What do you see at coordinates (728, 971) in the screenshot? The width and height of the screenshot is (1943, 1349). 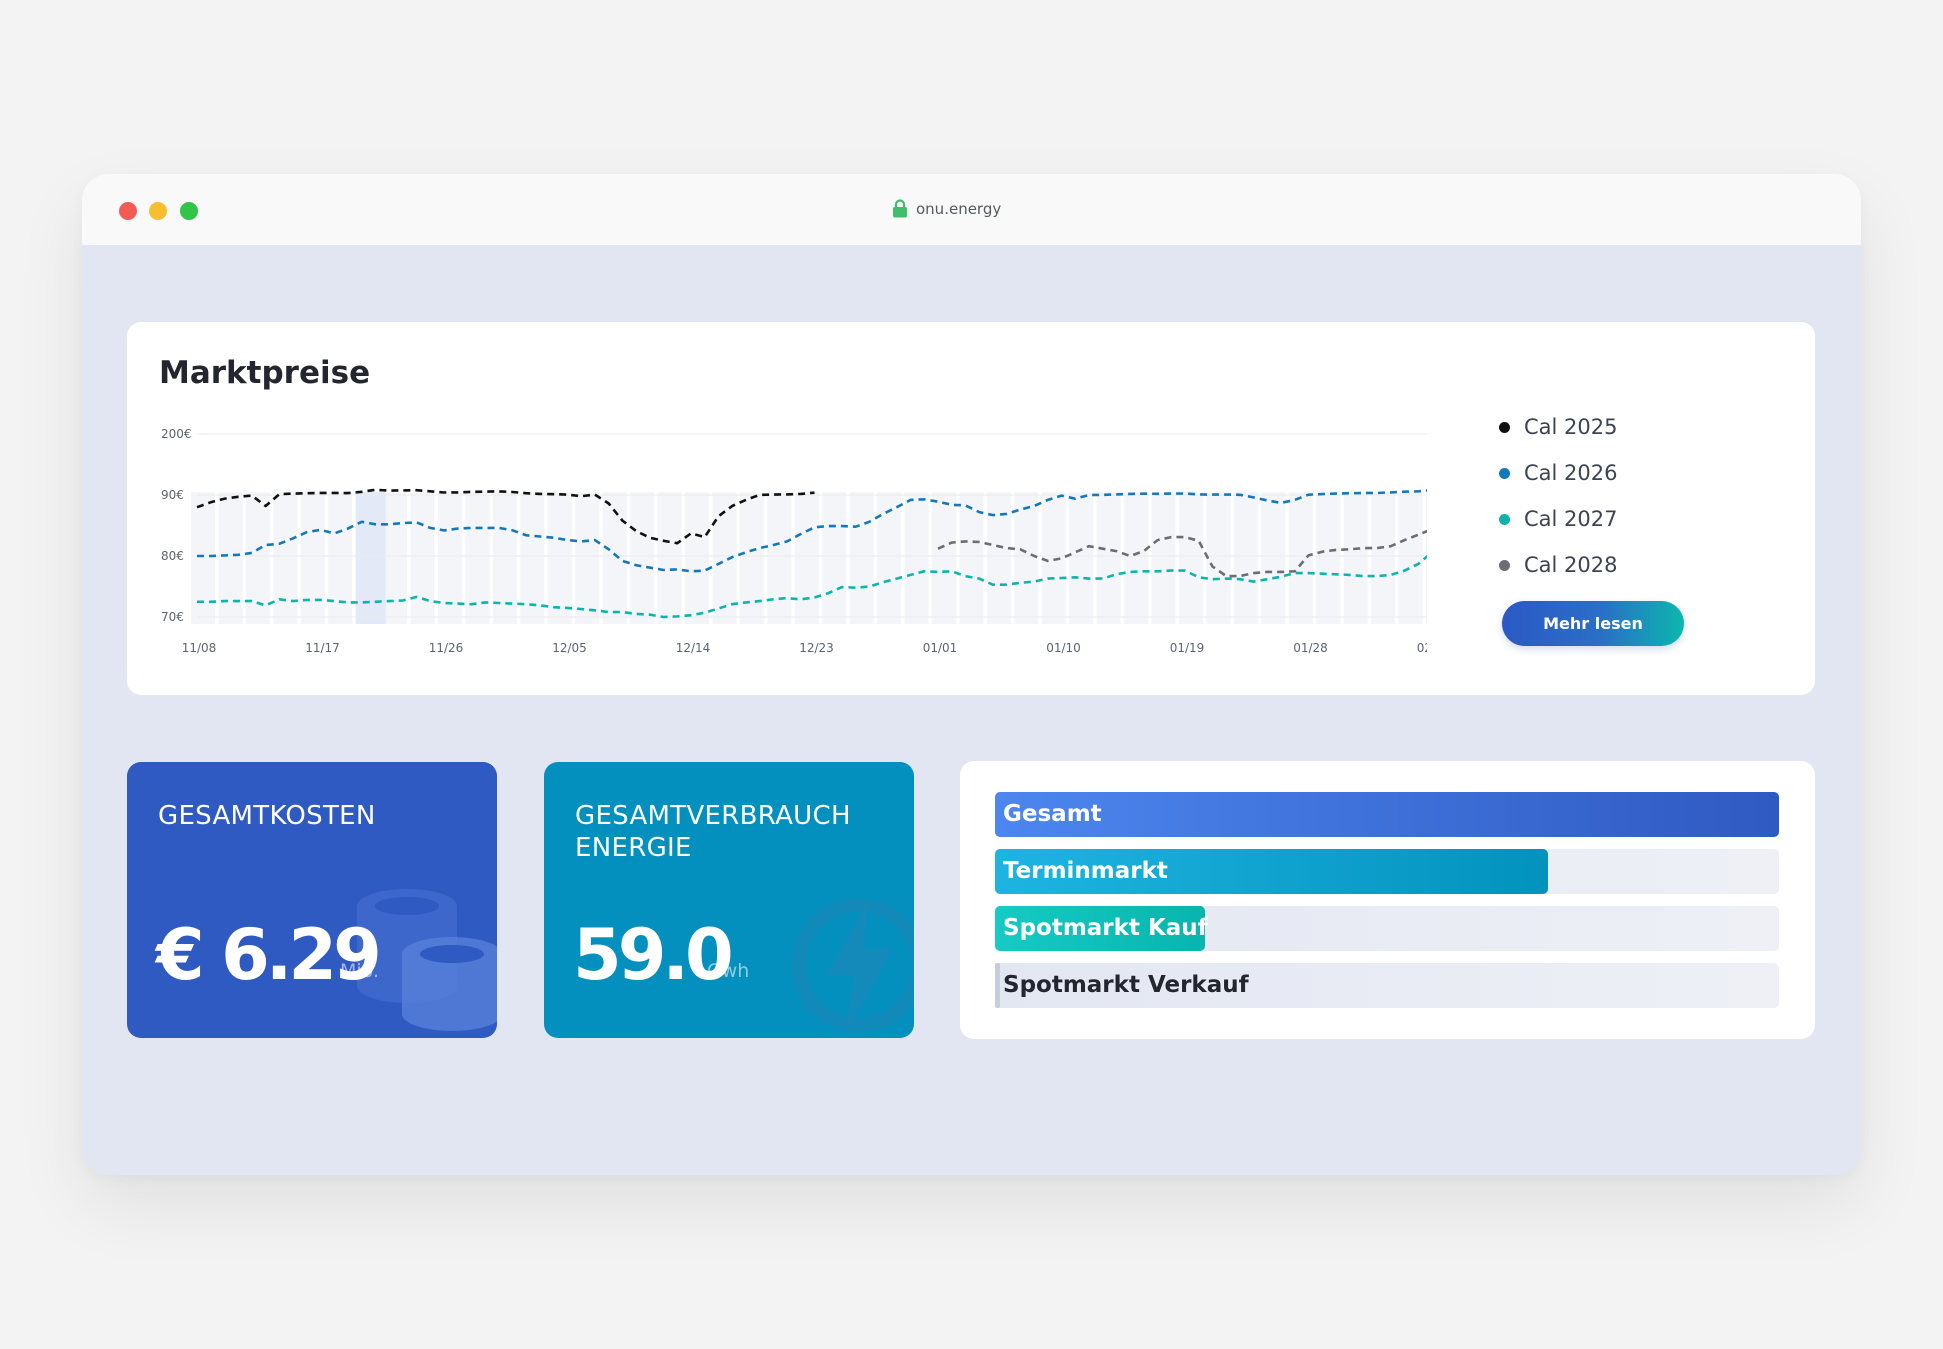 I see `total-energy-unit: Gwh` at bounding box center [728, 971].